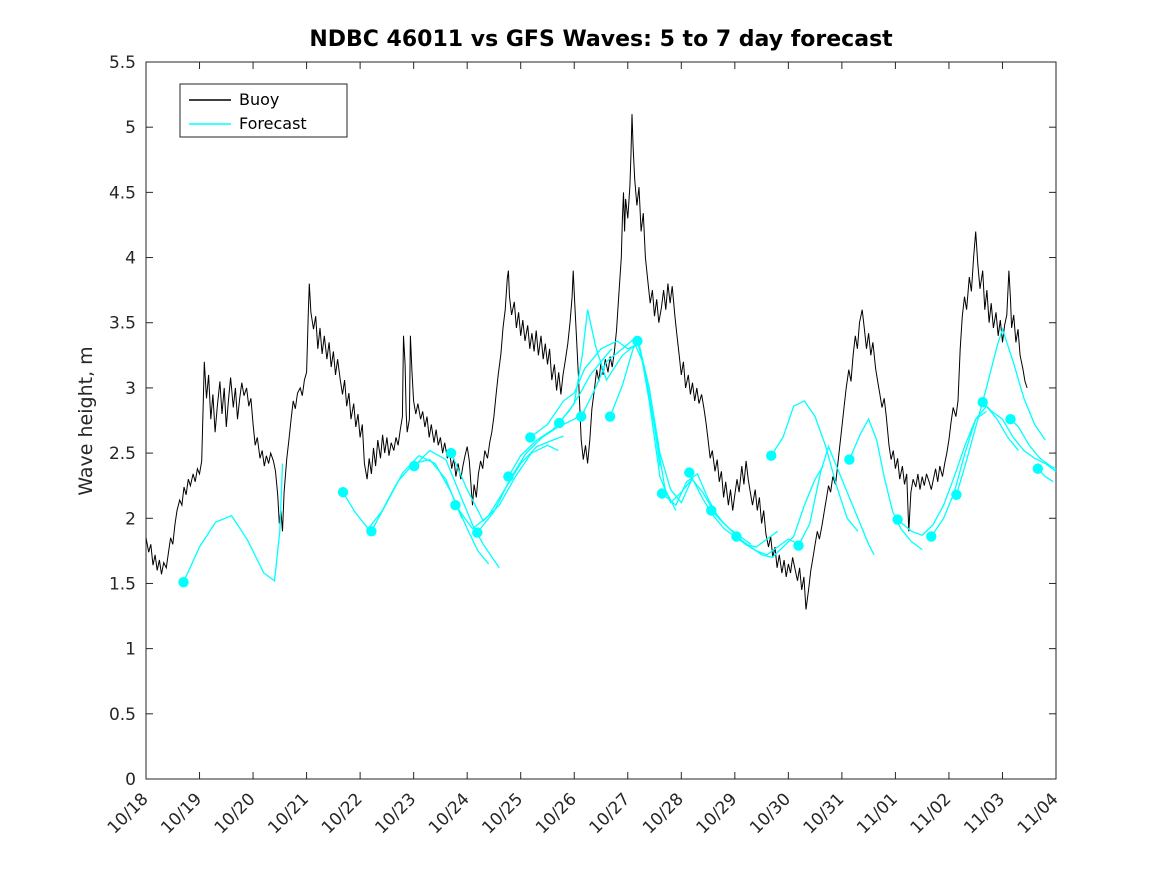 This screenshot has height=875, width=1167. I want to click on x-tick-label: 10/31, so click(824, 813).